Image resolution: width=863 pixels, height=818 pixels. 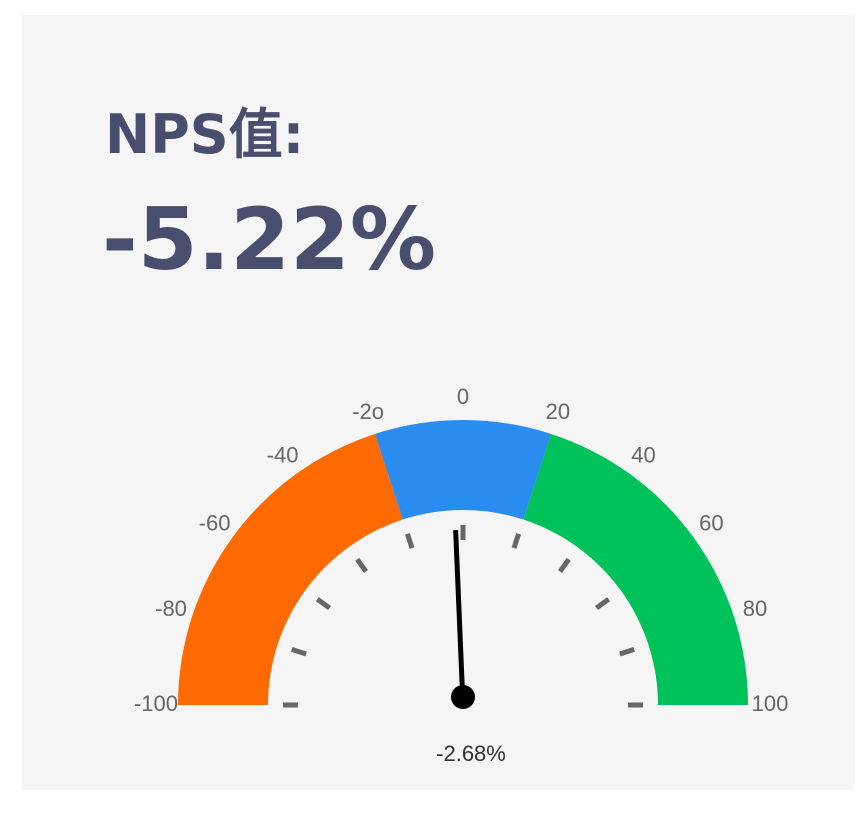 I want to click on tick-label: 0, so click(x=463, y=396).